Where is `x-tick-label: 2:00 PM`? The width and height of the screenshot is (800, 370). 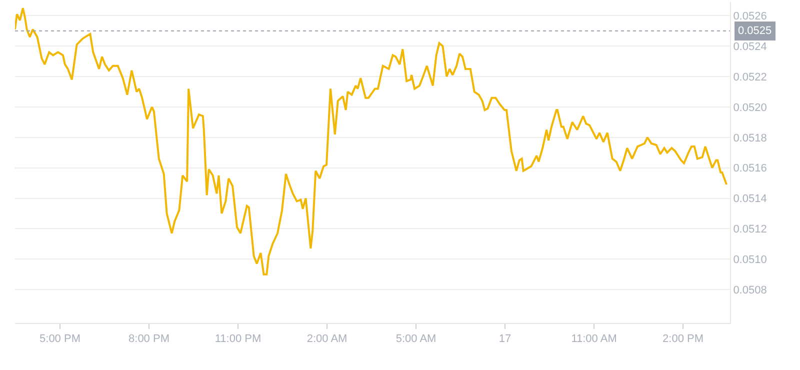 x-tick-label: 2:00 PM is located at coordinates (683, 339).